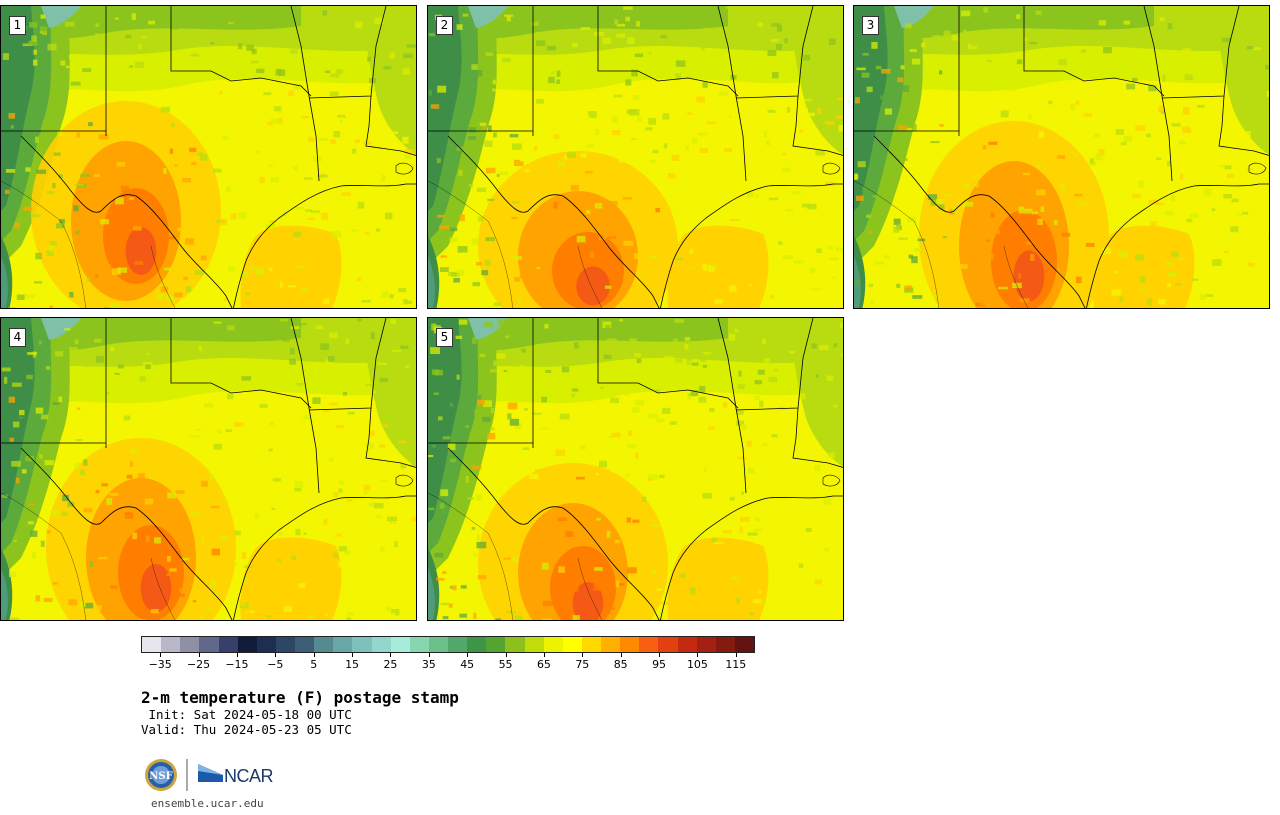 Image resolution: width=1280 pixels, height=815 pixels. Describe the element at coordinates (444, 337) in the screenshot. I see `member-number: 5` at that location.